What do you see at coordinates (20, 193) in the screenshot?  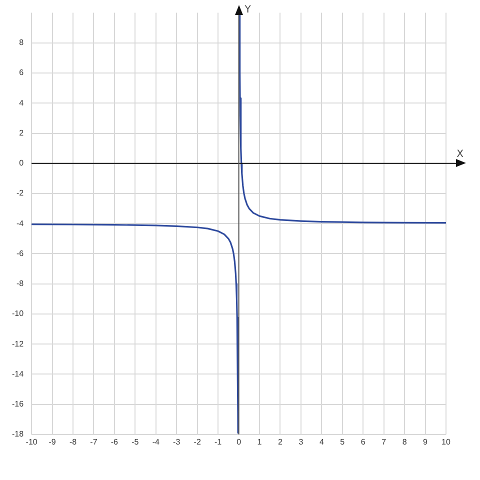 I see `y-tick-label: -2` at bounding box center [20, 193].